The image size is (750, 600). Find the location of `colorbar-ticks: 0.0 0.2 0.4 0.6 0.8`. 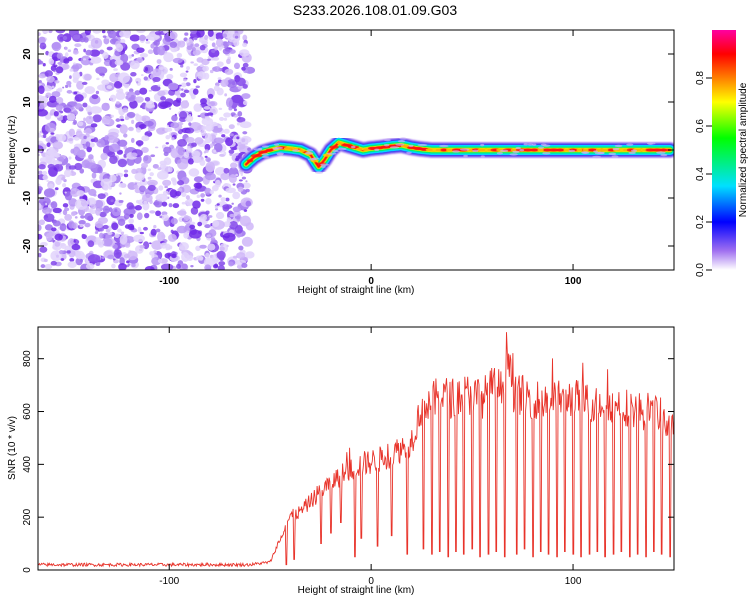

colorbar-ticks: 0.0 0.2 0.4 0.6 0.8 is located at coordinates (703, 174).